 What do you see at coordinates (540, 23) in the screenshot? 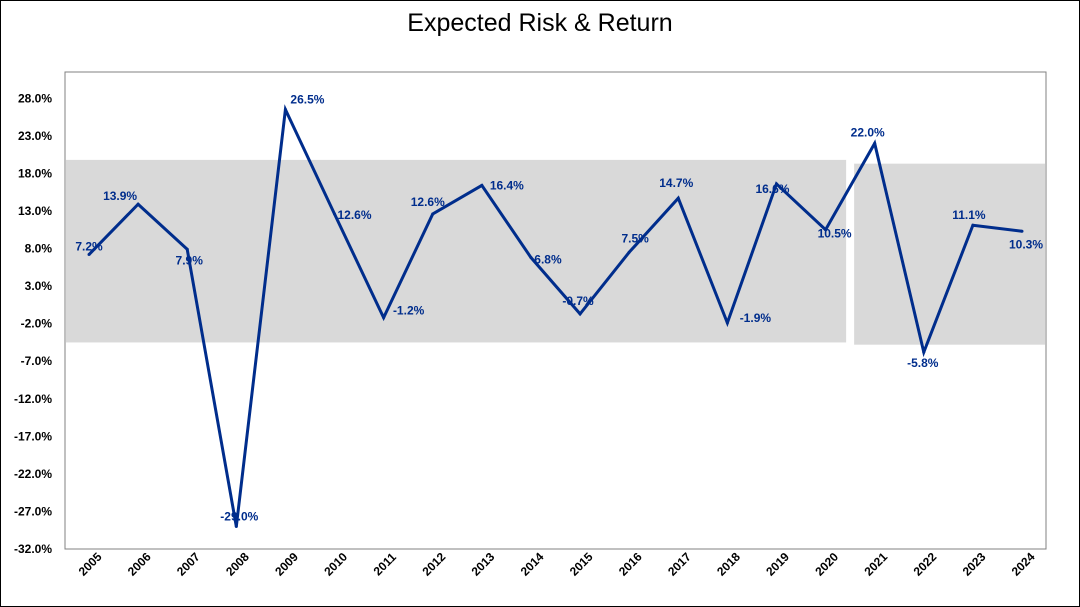
I see `chart-title: Expected Risk & Return` at bounding box center [540, 23].